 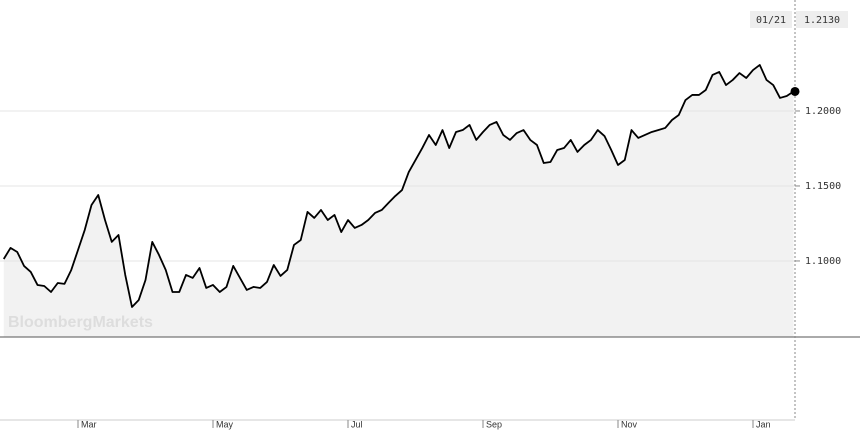 I want to click on x-tick-label: Mar, so click(x=89, y=424).